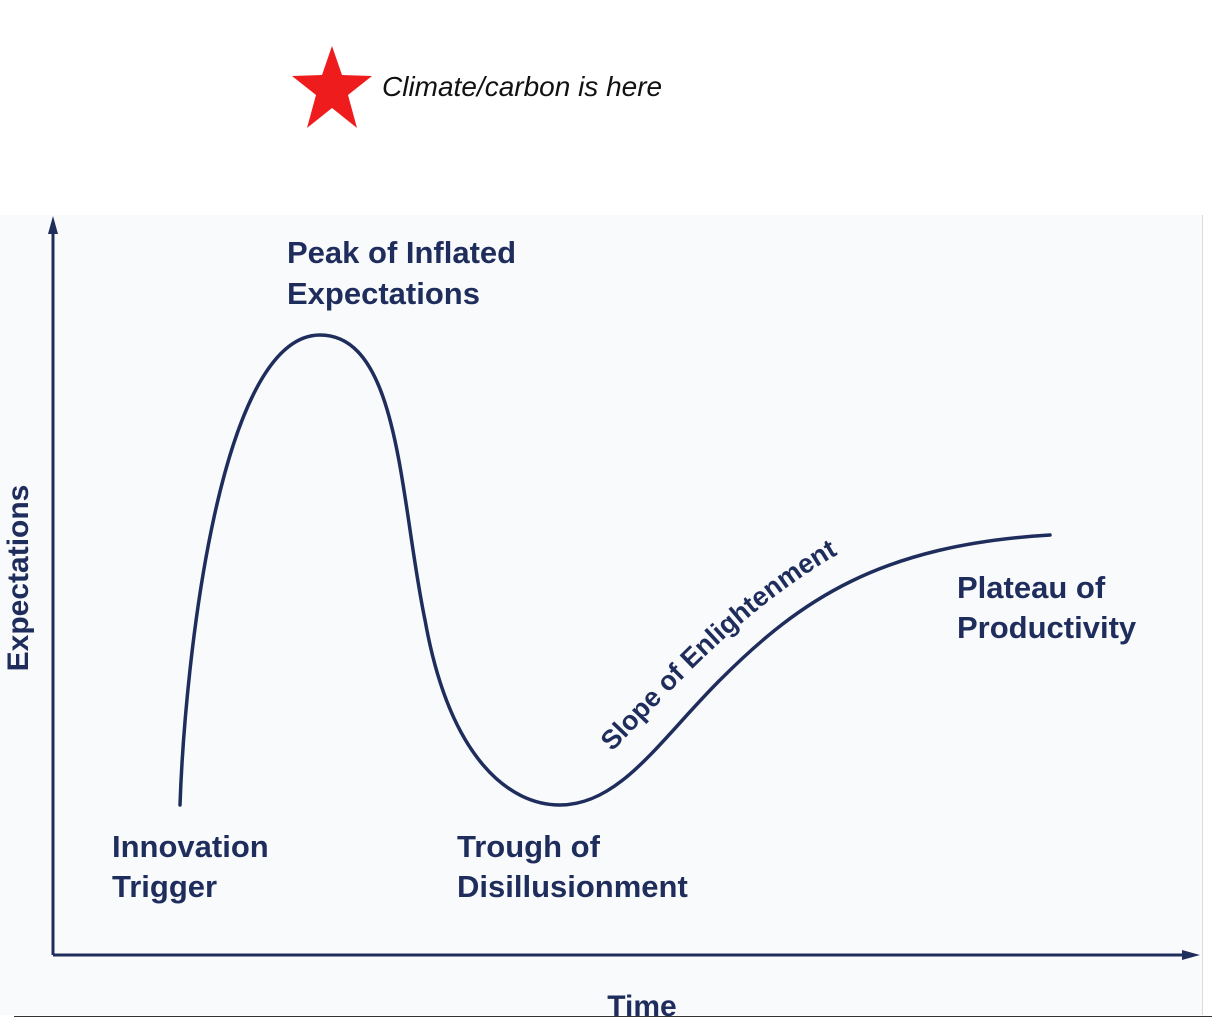 The image size is (1212, 1026). What do you see at coordinates (383, 293) in the screenshot?
I see `peak-label-line2: Expectations` at bounding box center [383, 293].